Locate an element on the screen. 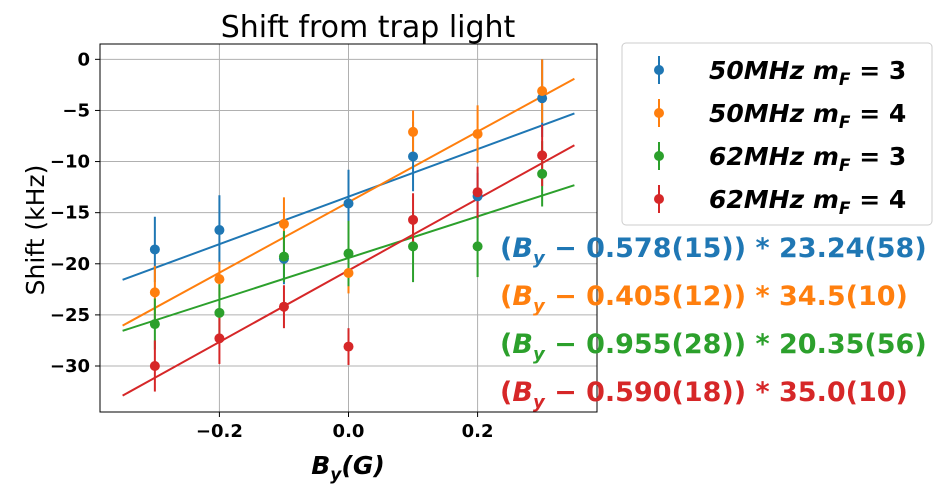  legend-label-2: 62MHz mF = 3 is located at coordinates (807, 159).